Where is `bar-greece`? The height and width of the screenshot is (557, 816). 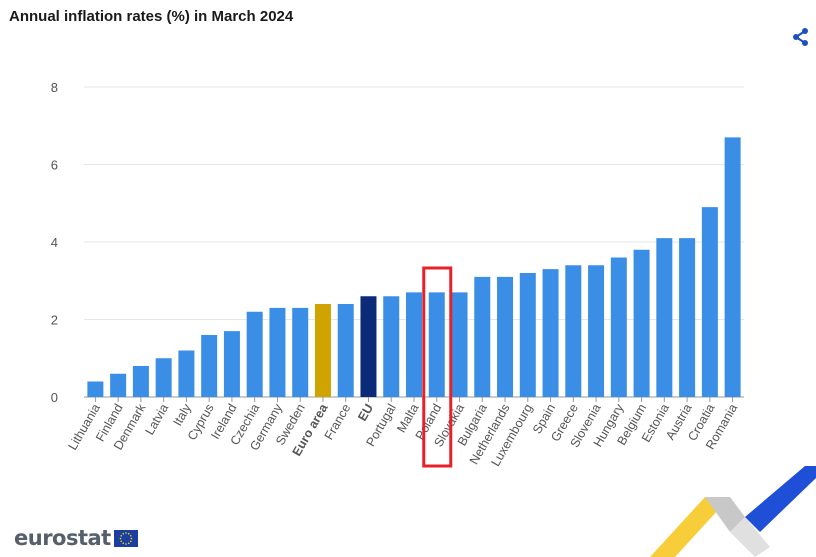
bar-greece is located at coordinates (573, 331).